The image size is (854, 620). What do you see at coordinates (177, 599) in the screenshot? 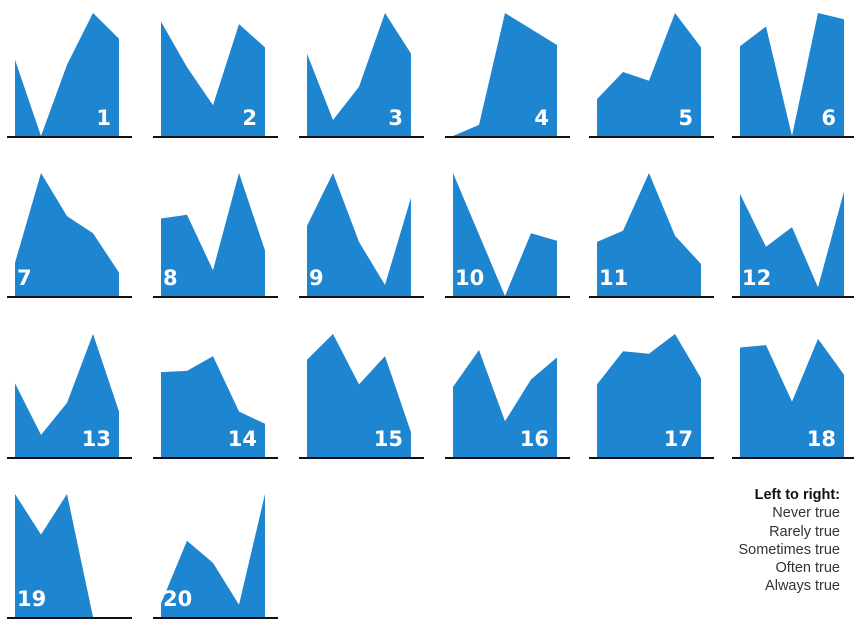
I see `chart-label-20: 20` at bounding box center [177, 599].